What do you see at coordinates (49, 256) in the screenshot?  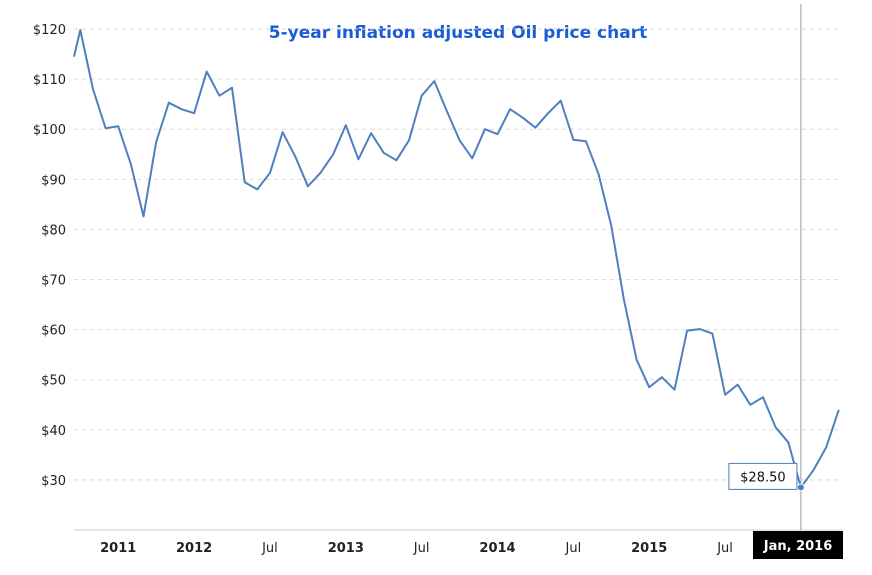 I see `y-axis: $30 $40 $50 $60 $70 $80 $90 $100 $110 $120` at bounding box center [49, 256].